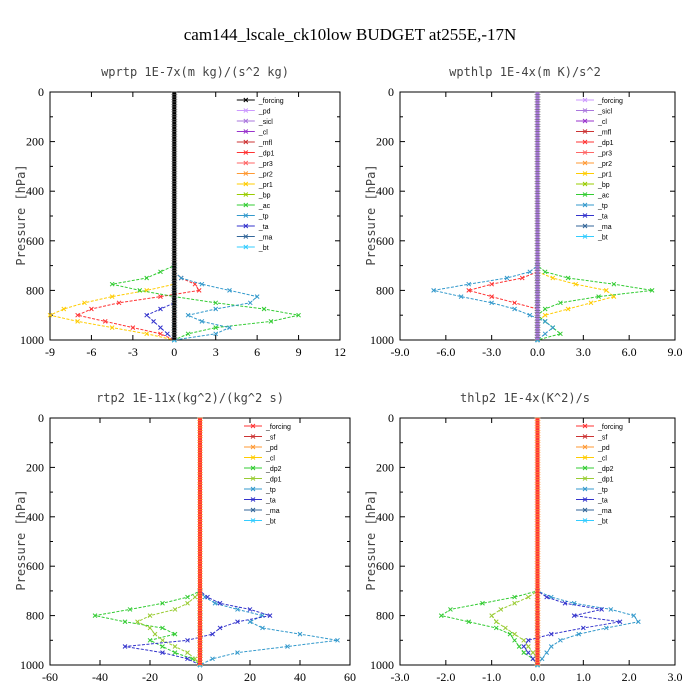 This screenshot has height=700, width=700. I want to click on legend-label: _bt, so click(270, 522).